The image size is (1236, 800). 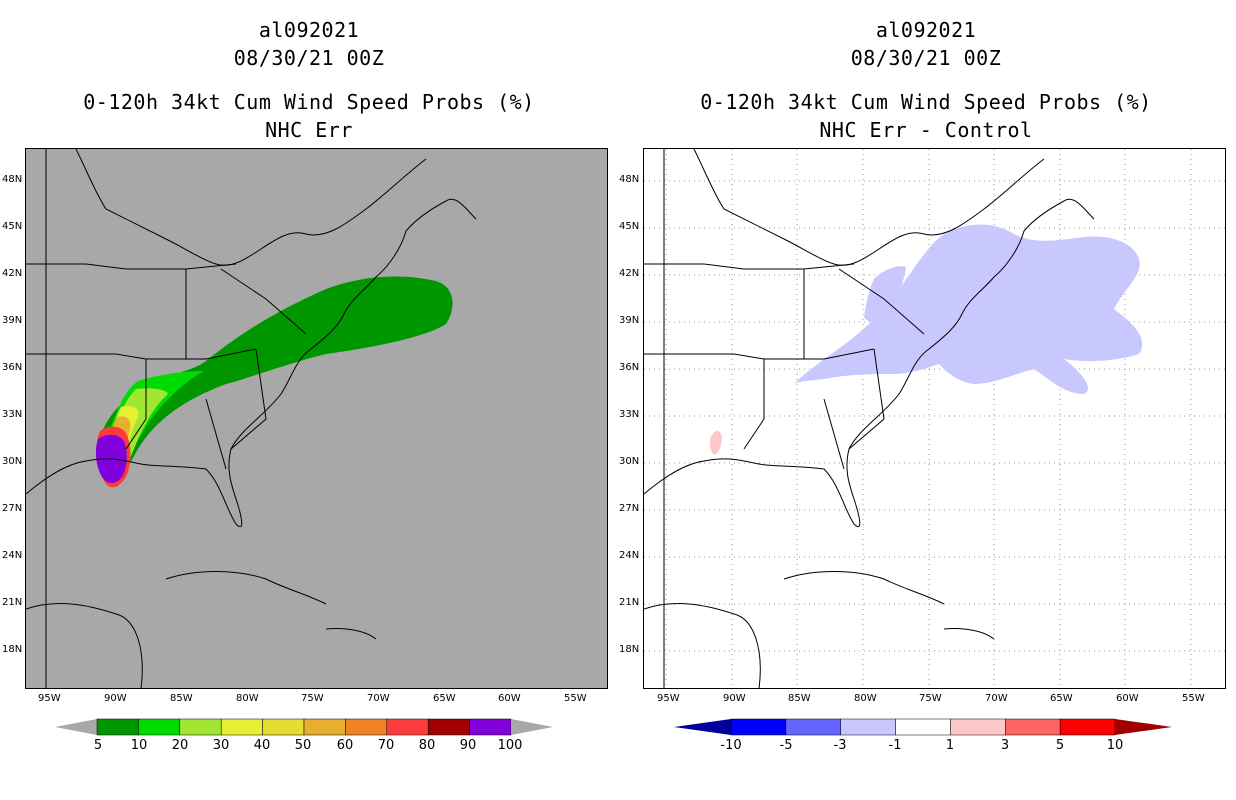 What do you see at coordinates (180, 745) in the screenshot?
I see `legend-label: 20` at bounding box center [180, 745].